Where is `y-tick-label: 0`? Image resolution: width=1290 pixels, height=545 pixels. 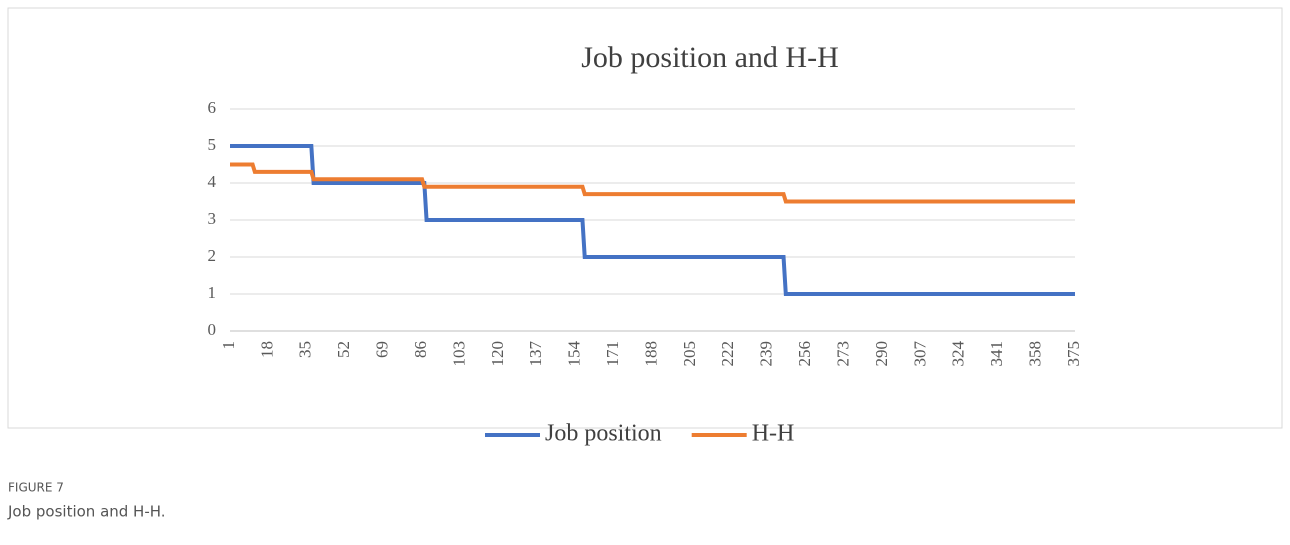 y-tick-label: 0 is located at coordinates (212, 329).